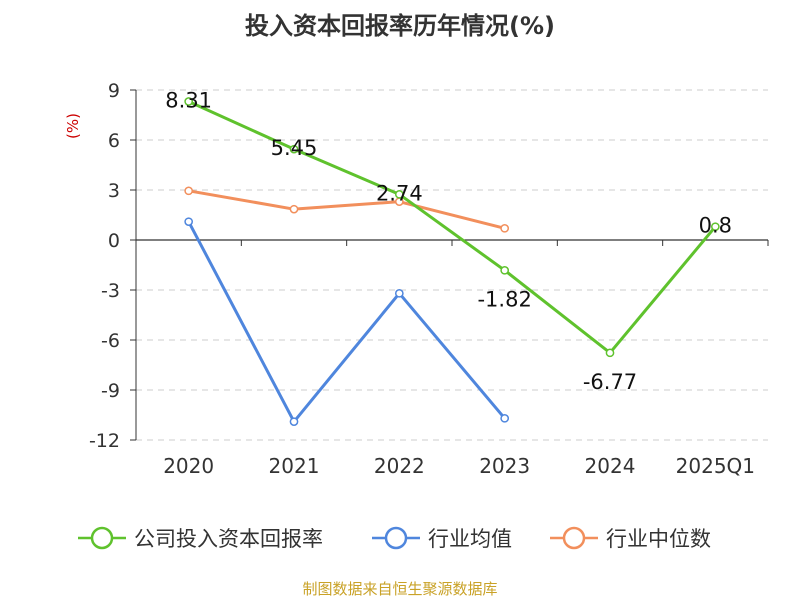 This screenshot has height=600, width=800. What do you see at coordinates (228, 539) in the screenshot?
I see `legend-label: 公司投入资本回报率` at bounding box center [228, 539].